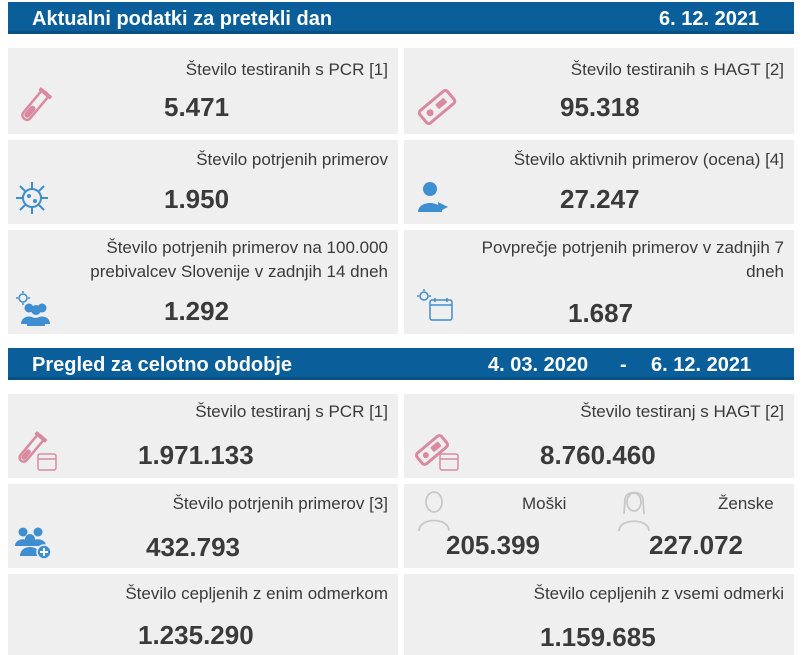 Image resolution: width=802 pixels, height=655 pixels. Describe the element at coordinates (598, 637) in the screenshot. I see `vacc-all-value: 1.159.685` at that location.